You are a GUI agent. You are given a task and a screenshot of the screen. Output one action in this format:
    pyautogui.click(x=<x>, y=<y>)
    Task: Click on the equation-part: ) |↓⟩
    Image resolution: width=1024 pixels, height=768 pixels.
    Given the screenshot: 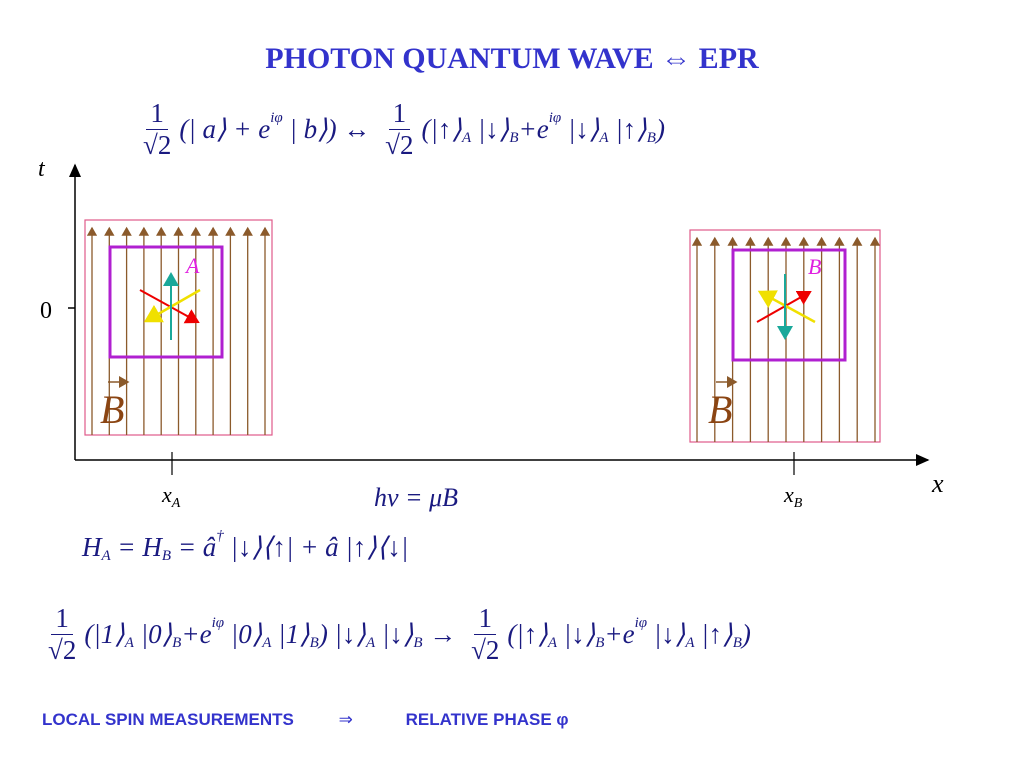 What is the action you would take?
    pyautogui.click(x=342, y=634)
    